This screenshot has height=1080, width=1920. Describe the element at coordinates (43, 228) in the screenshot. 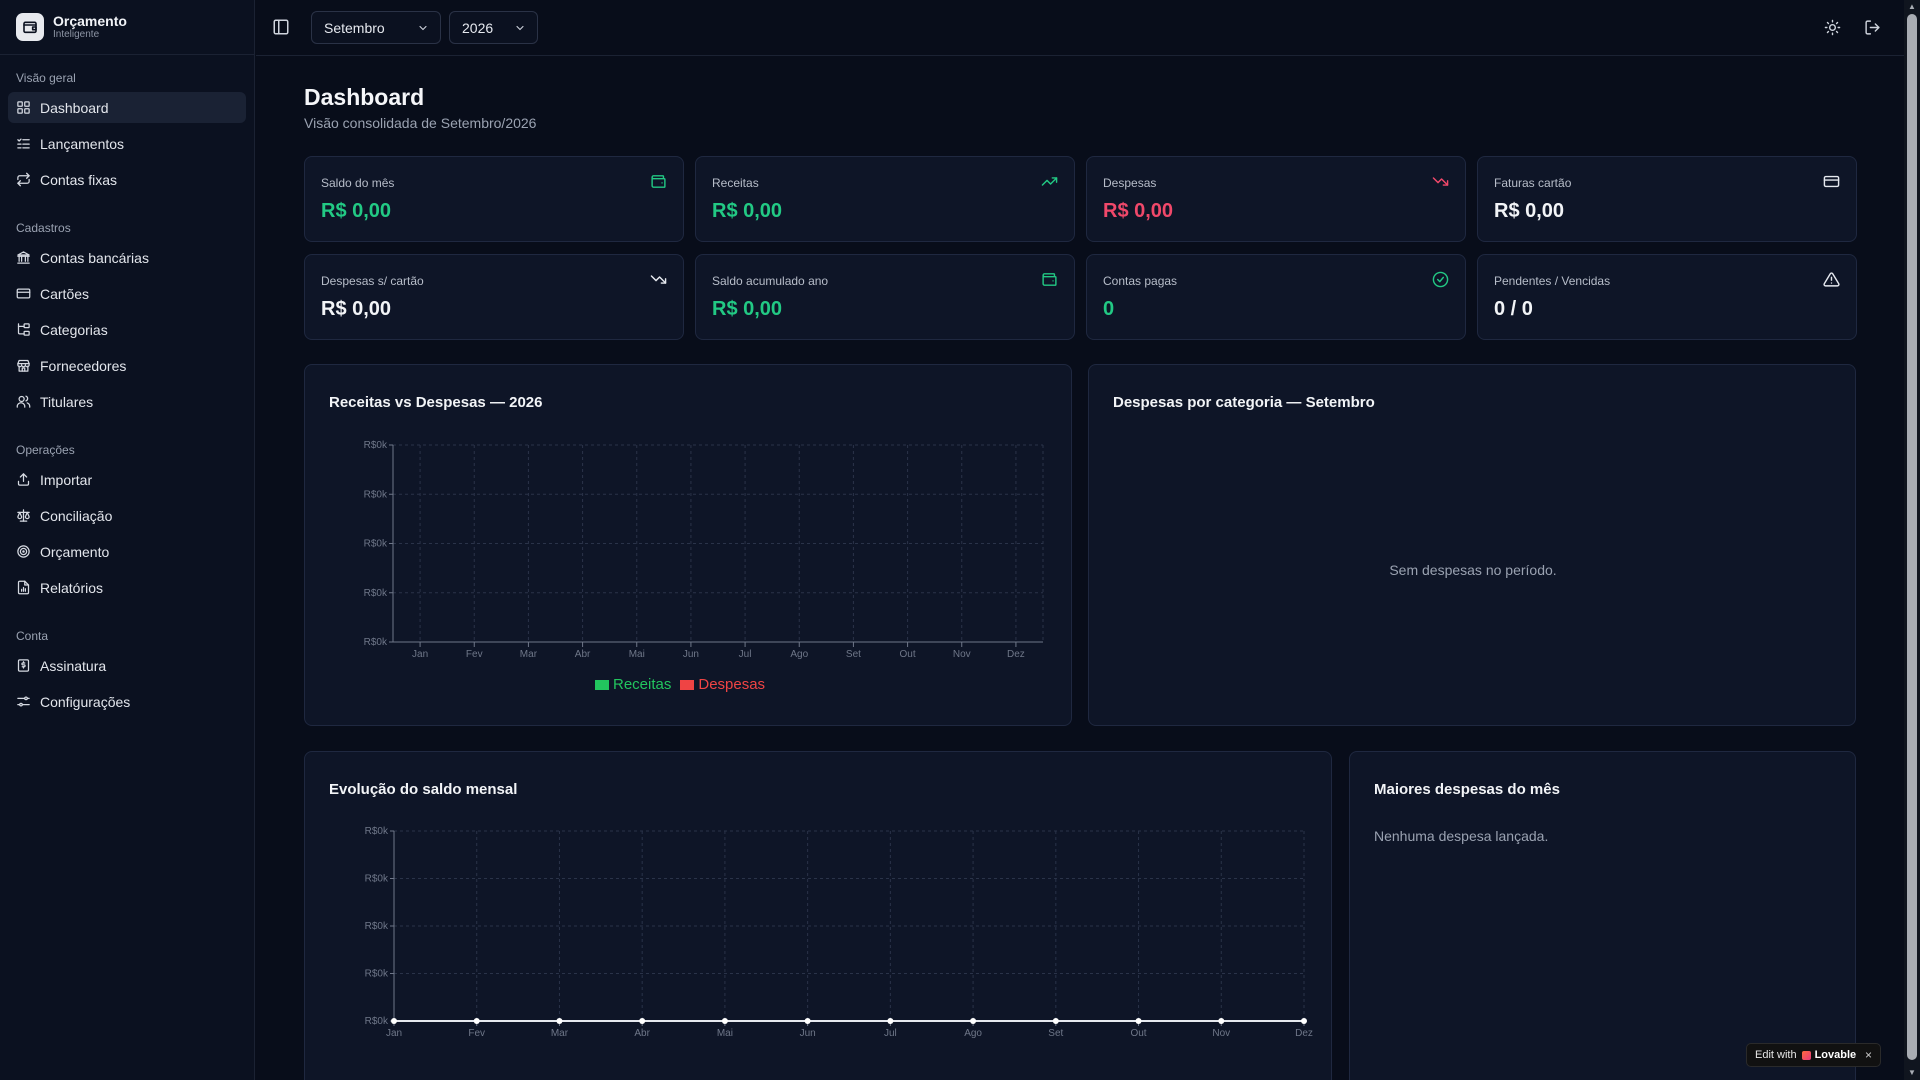

I see `nav-group-title: Cadastros` at that location.